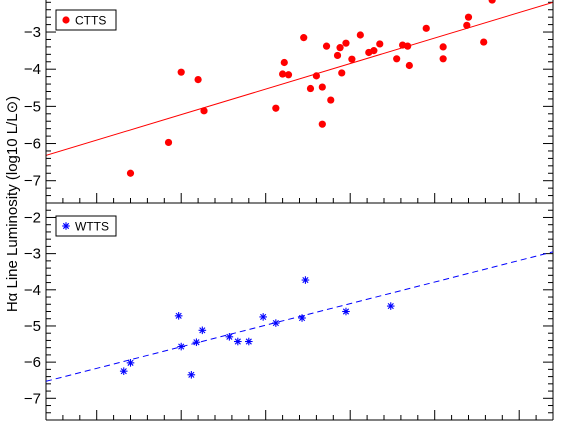 Image resolution: width=585 pixels, height=428 pixels. I want to click on y-tick-label: −2, so click(32, 217).